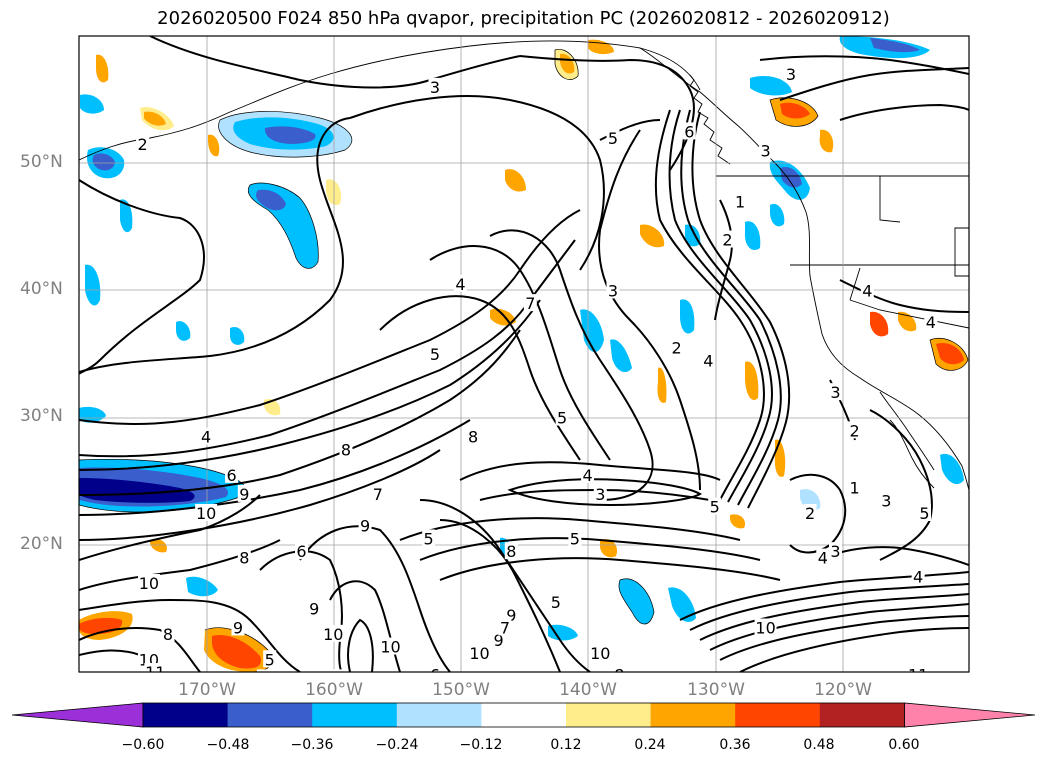  Describe the element at coordinates (41, 289) in the screenshot. I see `lat-label-40n: 40°N` at that location.